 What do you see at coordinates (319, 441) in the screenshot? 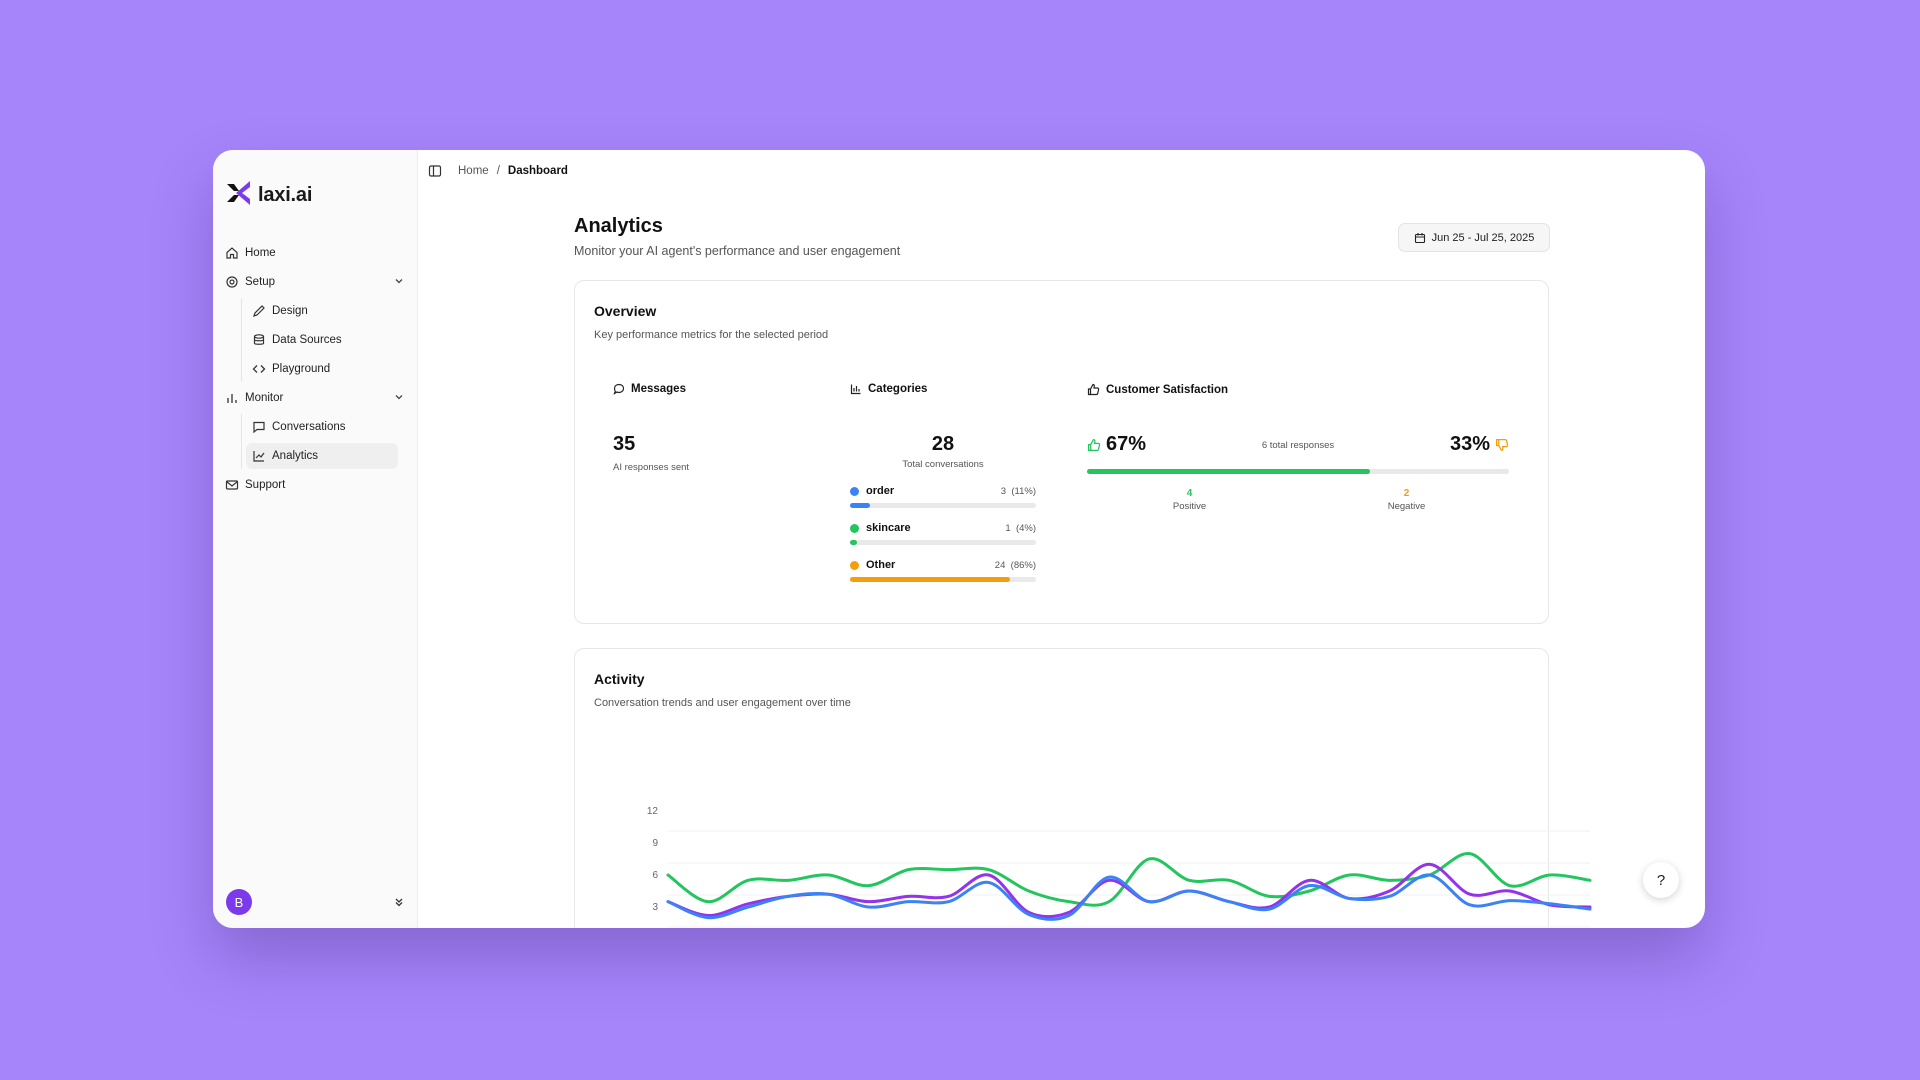
I see `monitor-submenu: Conversations Analytics` at bounding box center [319, 441].